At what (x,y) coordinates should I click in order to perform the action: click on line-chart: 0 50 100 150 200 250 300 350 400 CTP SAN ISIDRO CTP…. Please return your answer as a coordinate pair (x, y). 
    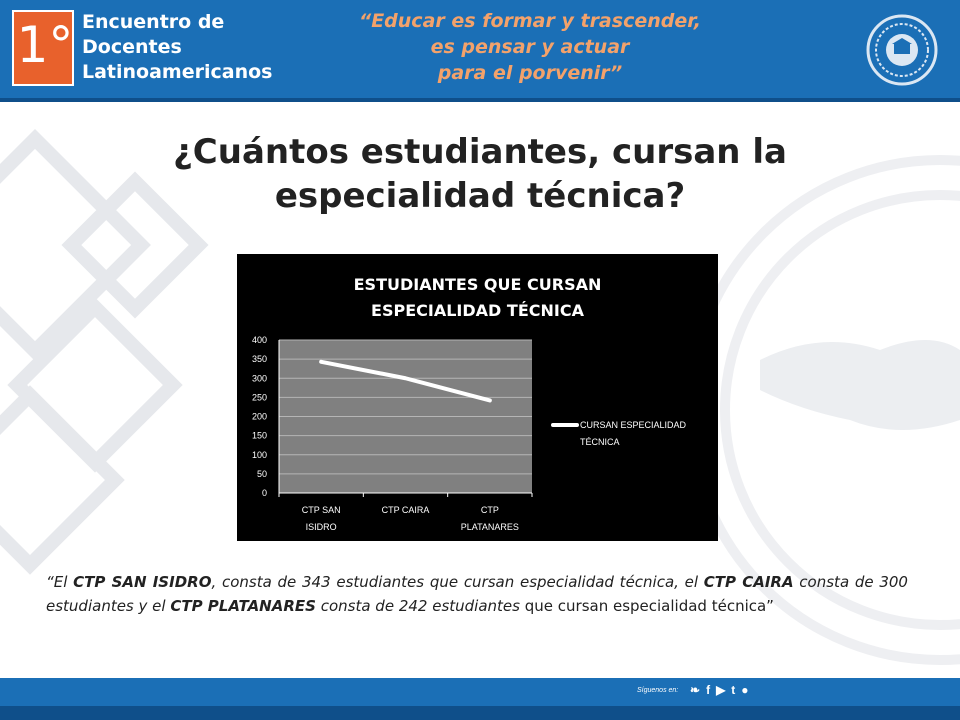
    Looking at the image, I should click on (469, 433).